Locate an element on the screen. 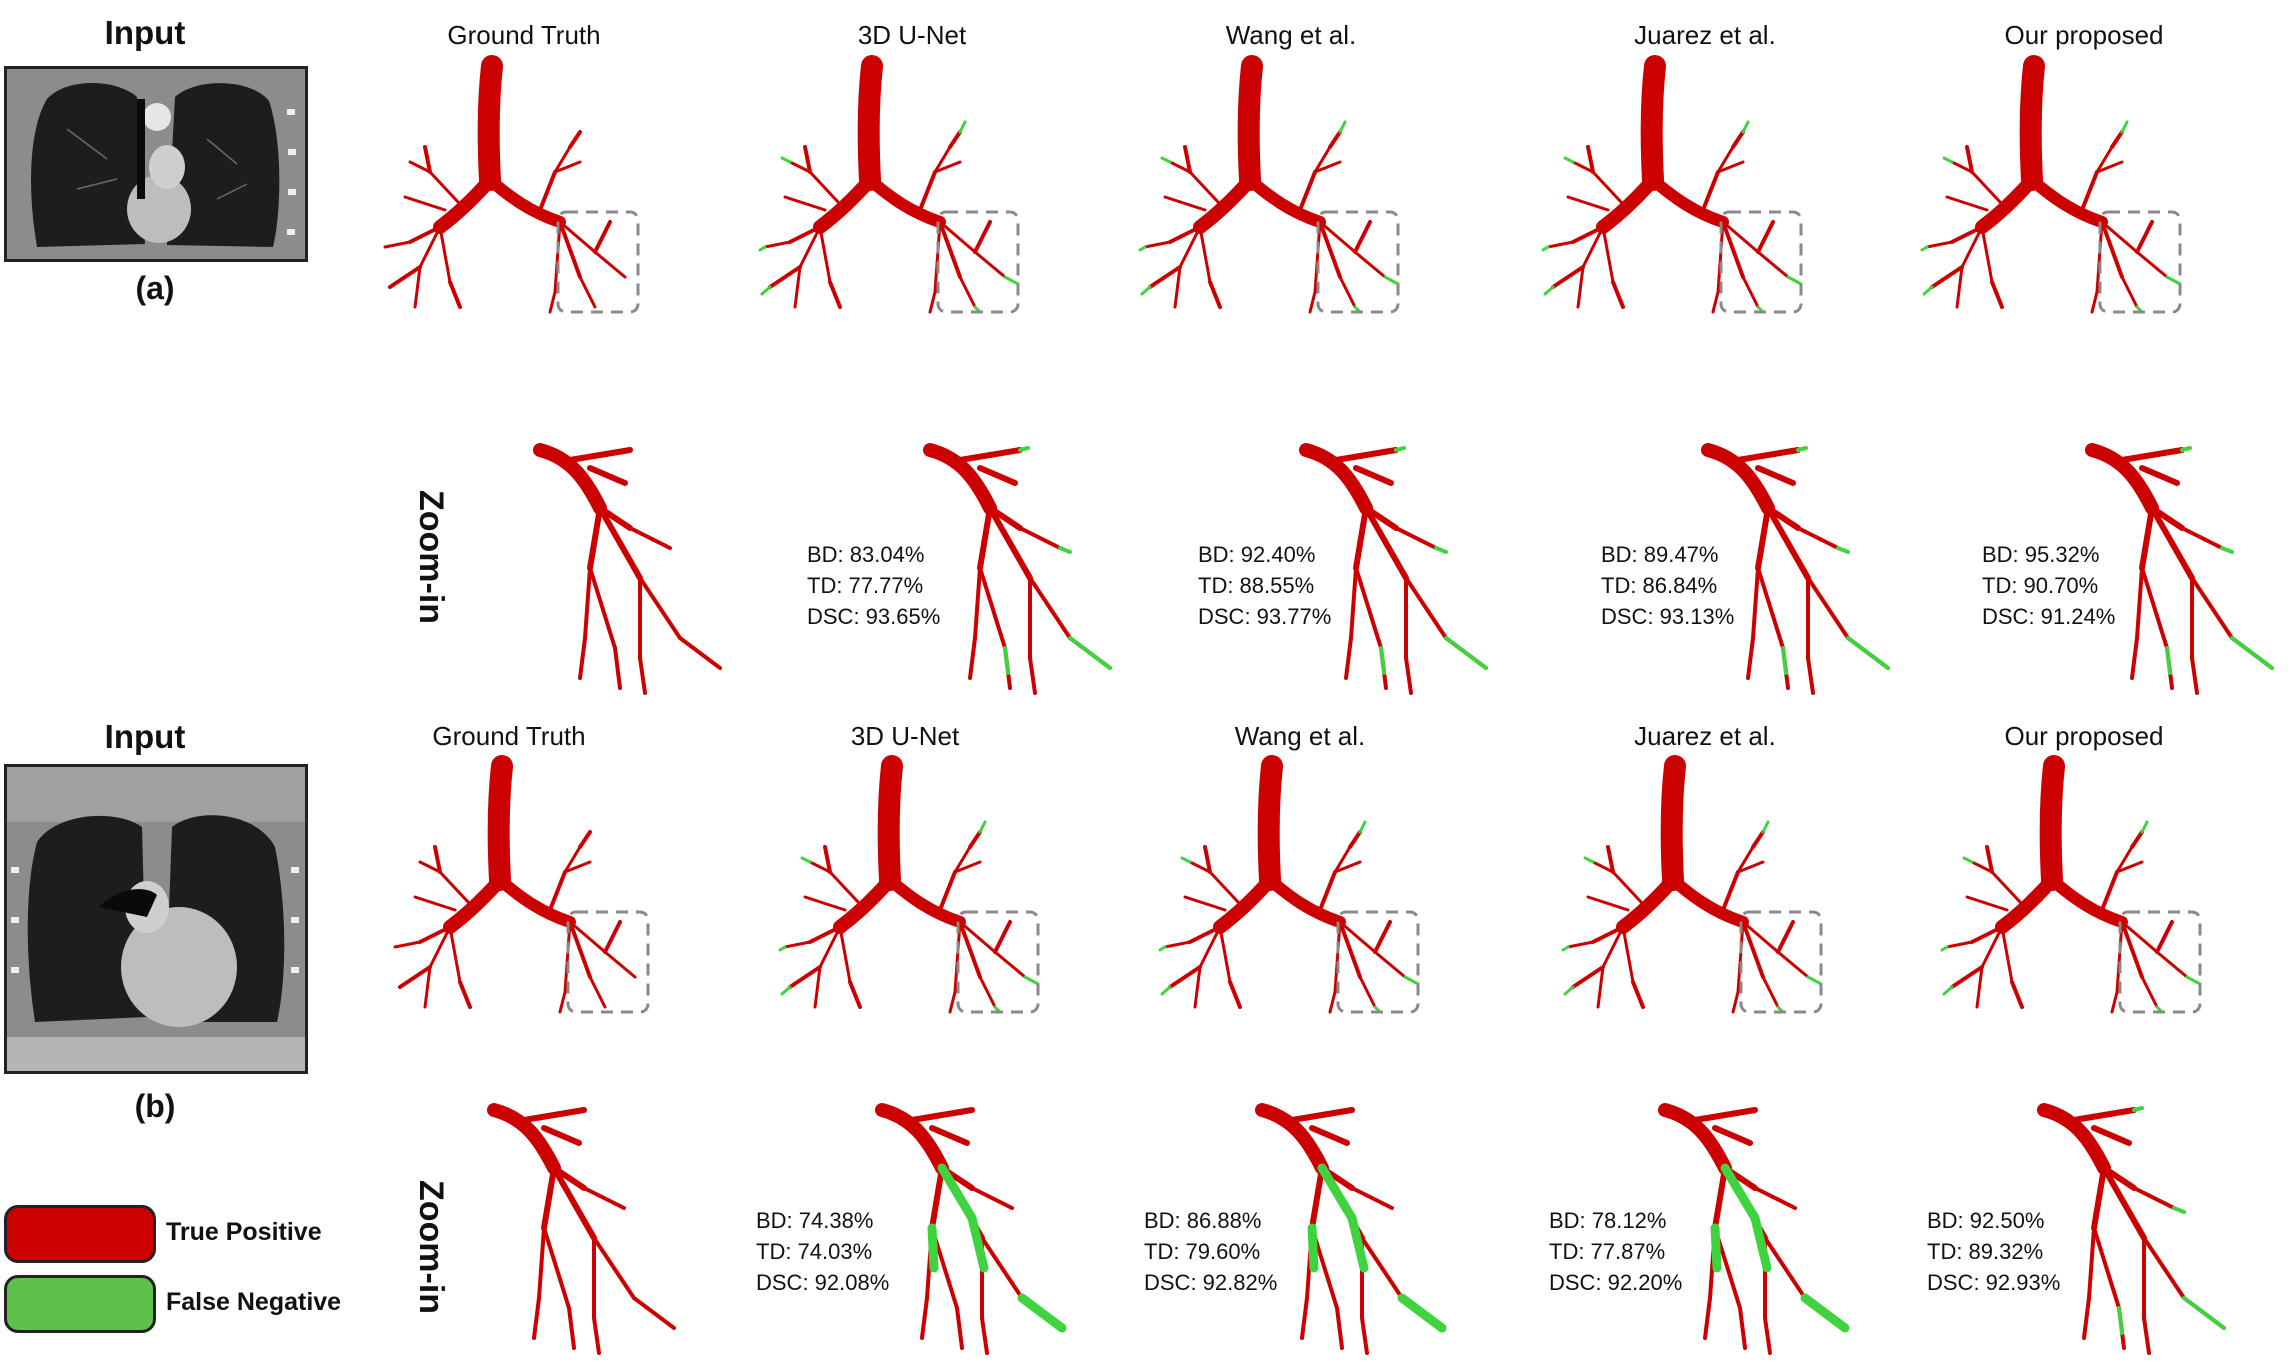 This screenshot has height=1362, width=2292. bd-value: BD: 92.40% is located at coordinates (1257, 554).